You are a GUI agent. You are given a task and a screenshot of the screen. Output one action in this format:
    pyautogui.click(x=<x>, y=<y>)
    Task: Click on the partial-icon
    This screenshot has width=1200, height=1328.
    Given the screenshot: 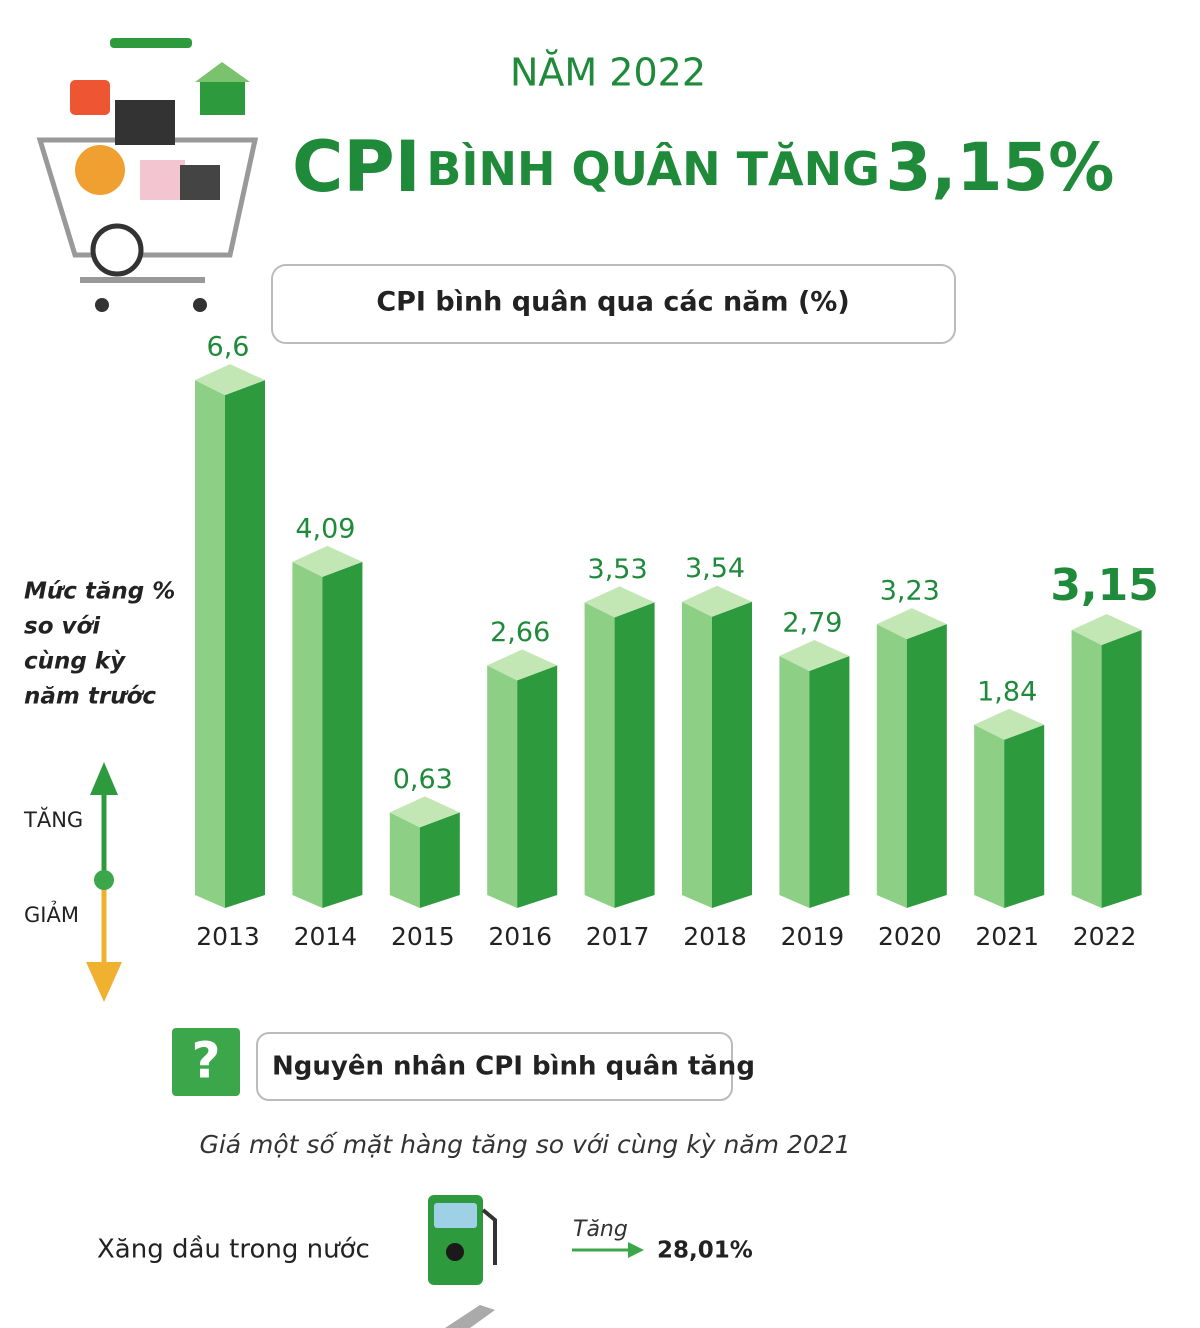 What is the action you would take?
    pyautogui.click(x=470, y=1316)
    